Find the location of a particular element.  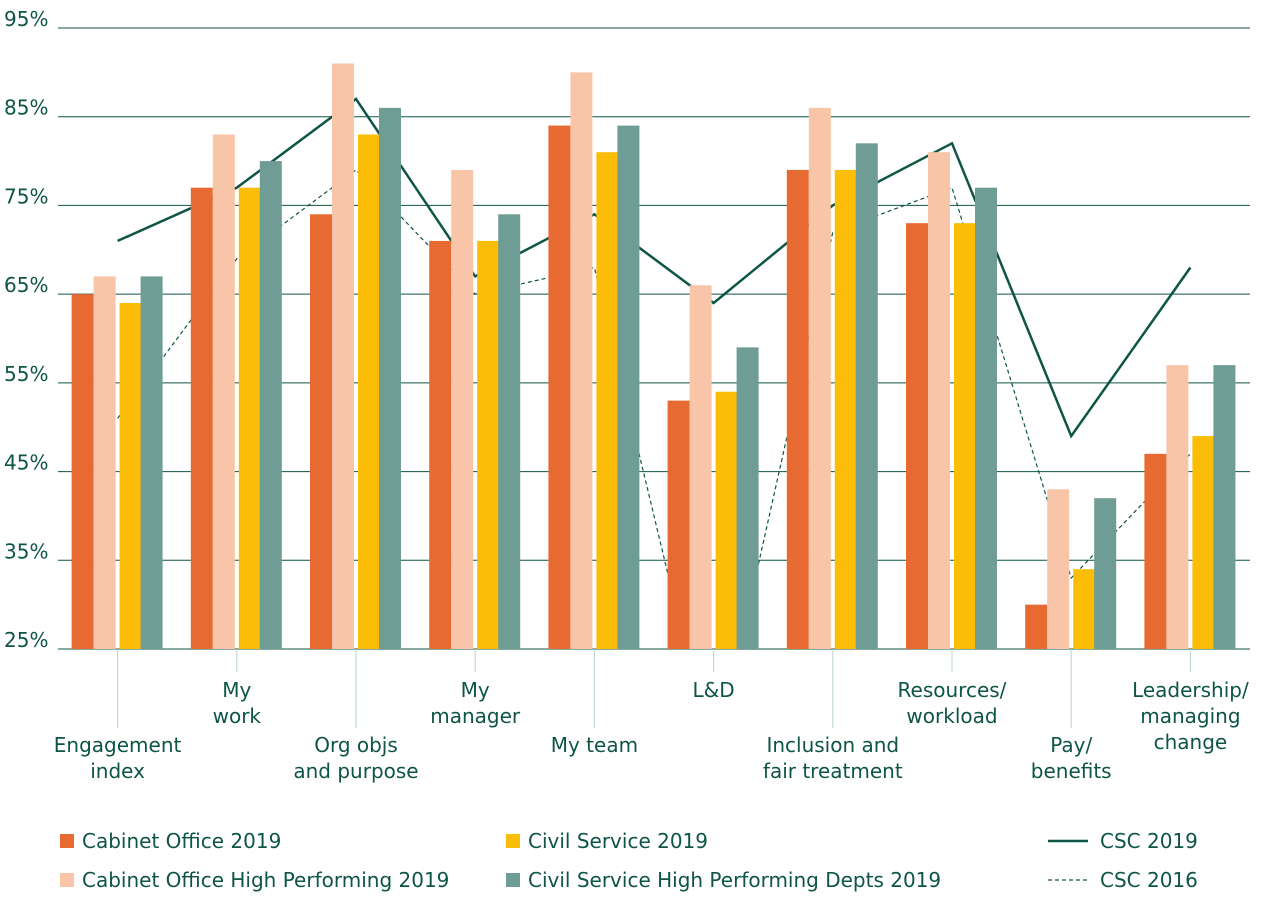

x-tick-label: Resources/ is located at coordinates (952, 690).